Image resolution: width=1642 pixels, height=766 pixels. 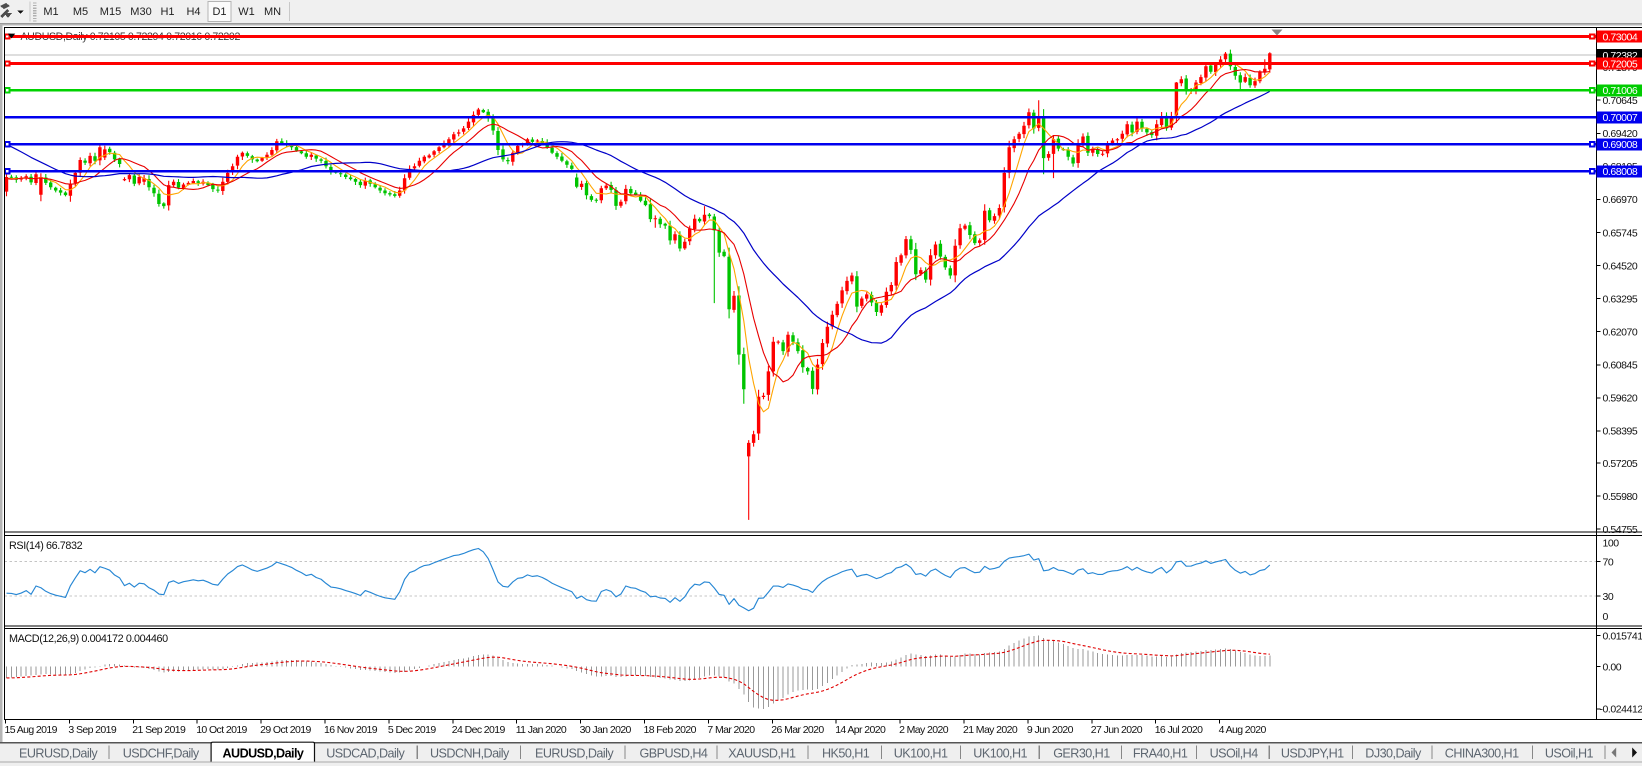 I want to click on svg-text: 100, so click(x=1611, y=544).